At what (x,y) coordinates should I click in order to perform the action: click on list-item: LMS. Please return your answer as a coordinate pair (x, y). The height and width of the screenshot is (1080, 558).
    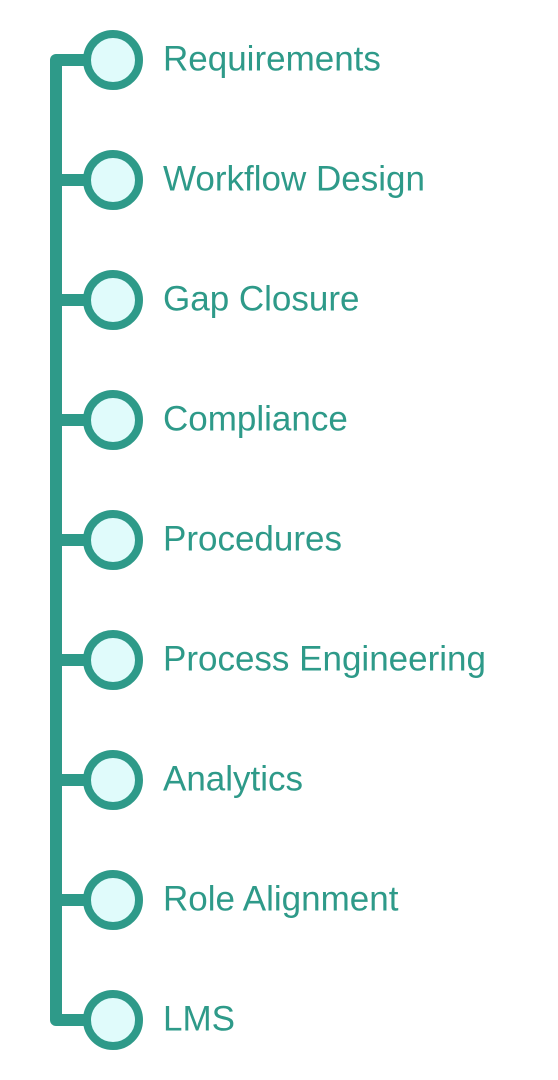
    Looking at the image, I should click on (145, 1020).